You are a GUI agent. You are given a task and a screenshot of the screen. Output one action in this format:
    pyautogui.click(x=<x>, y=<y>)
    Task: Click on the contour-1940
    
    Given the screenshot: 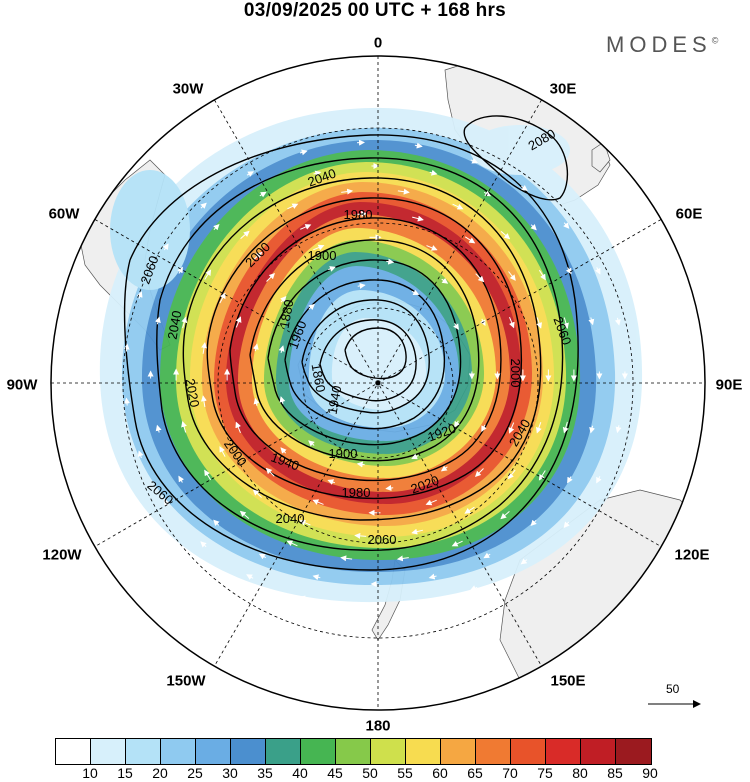 What is the action you would take?
    pyautogui.click(x=364, y=352)
    